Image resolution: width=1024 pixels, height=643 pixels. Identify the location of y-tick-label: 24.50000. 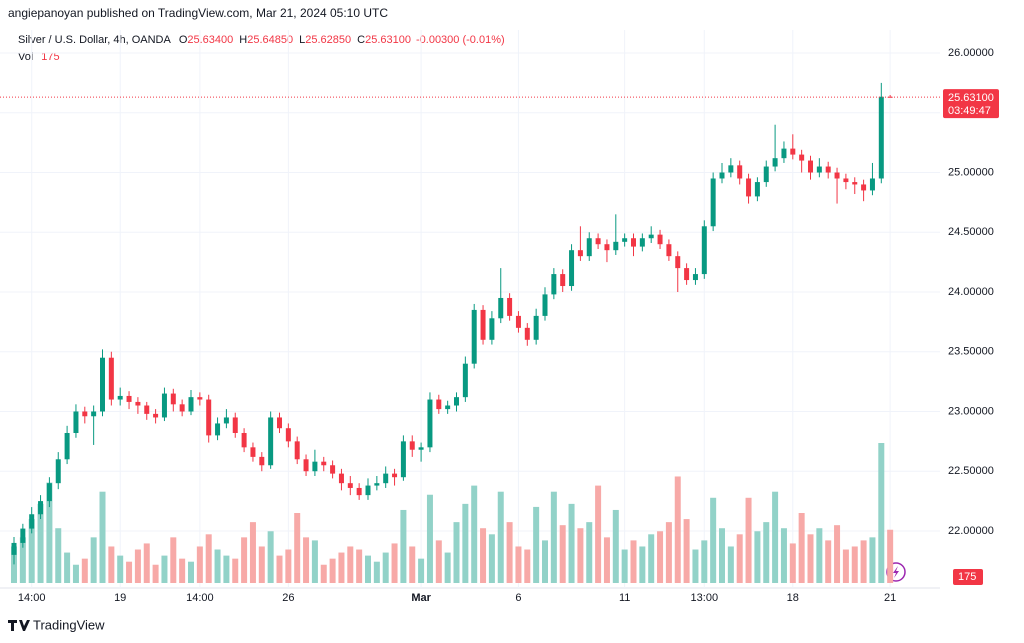
(971, 232).